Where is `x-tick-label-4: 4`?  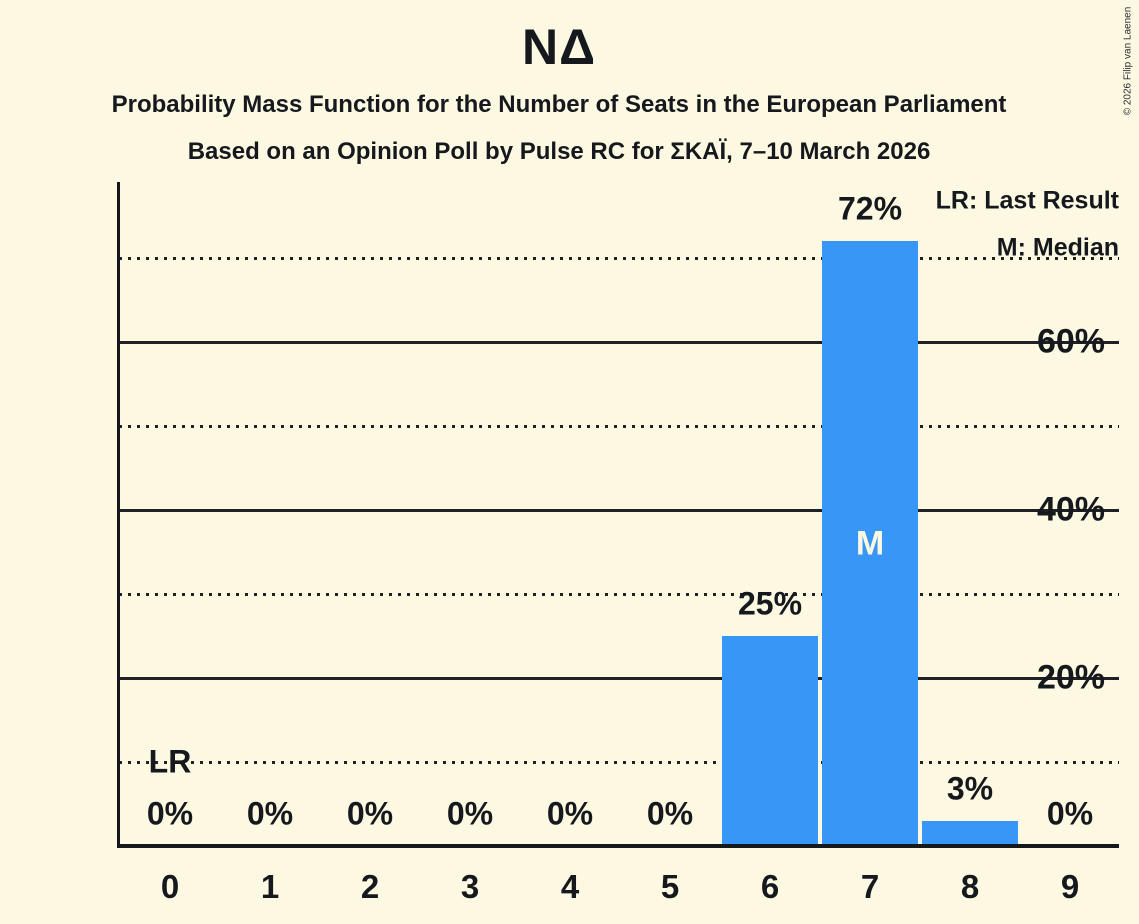
x-tick-label-4: 4 is located at coordinates (570, 886).